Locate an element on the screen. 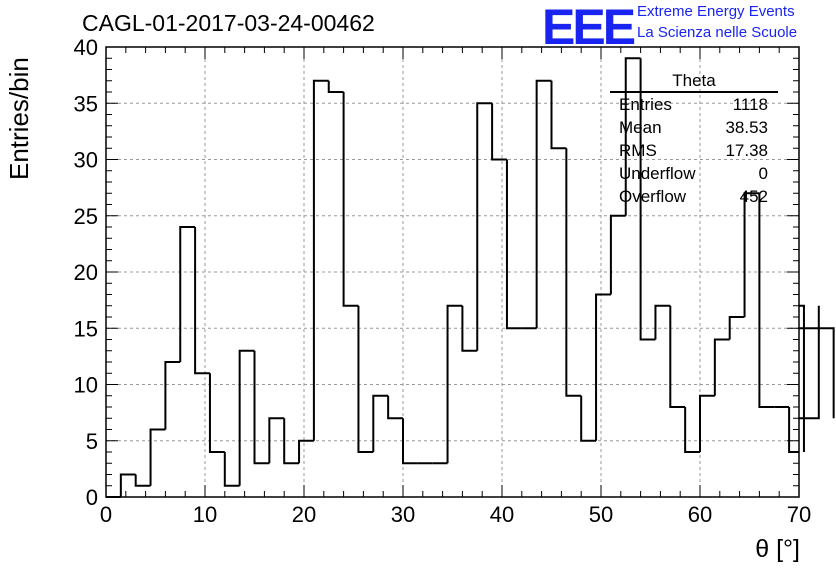 The height and width of the screenshot is (577, 836). stat-value: 0 is located at coordinates (763, 173).